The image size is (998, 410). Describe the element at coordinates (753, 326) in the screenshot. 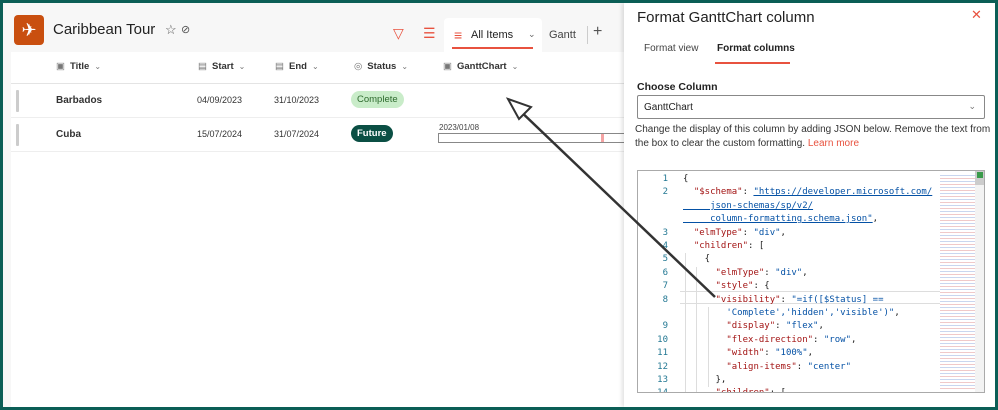

I see `code-line: "display": "flex",` at that location.